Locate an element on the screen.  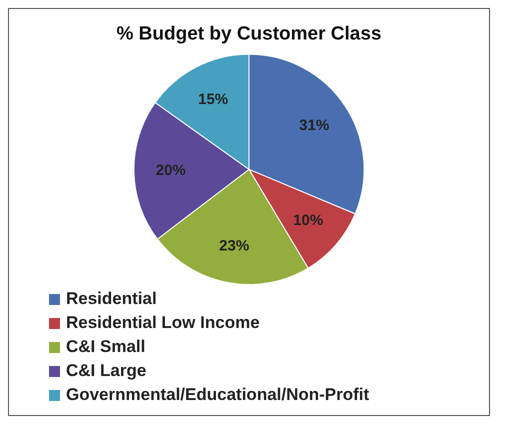
legend-label: Residential is located at coordinates (111, 299).